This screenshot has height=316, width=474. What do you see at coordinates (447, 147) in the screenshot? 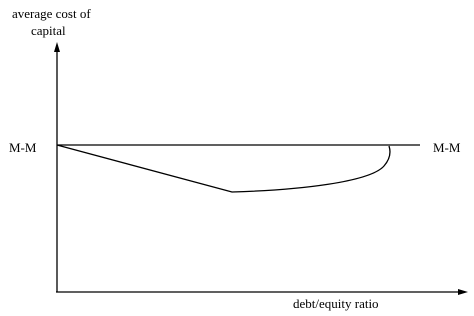
I see `mm-label-right: M-M` at bounding box center [447, 147].